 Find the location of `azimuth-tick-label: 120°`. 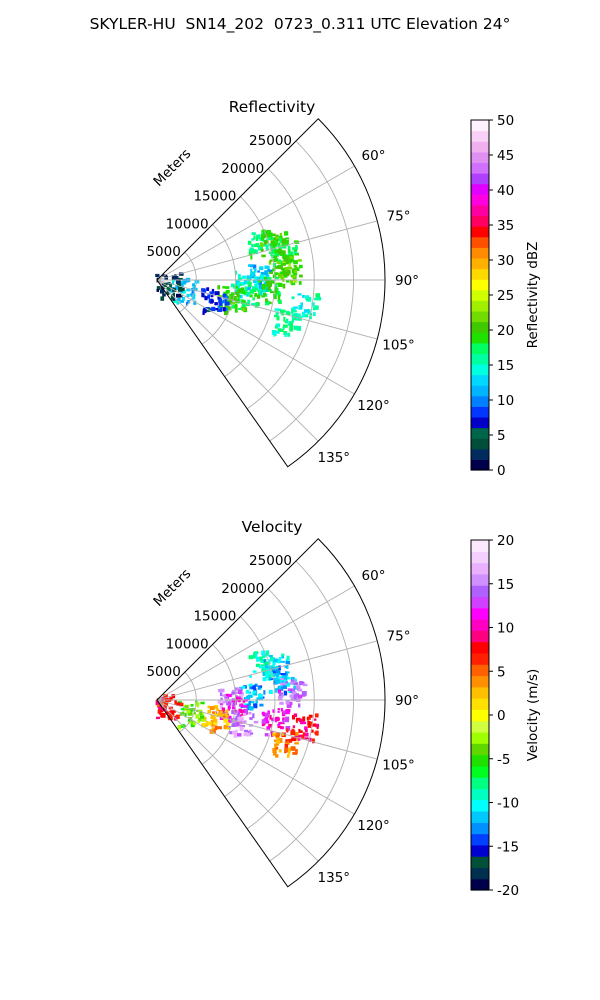

azimuth-tick-label: 120° is located at coordinates (373, 826).